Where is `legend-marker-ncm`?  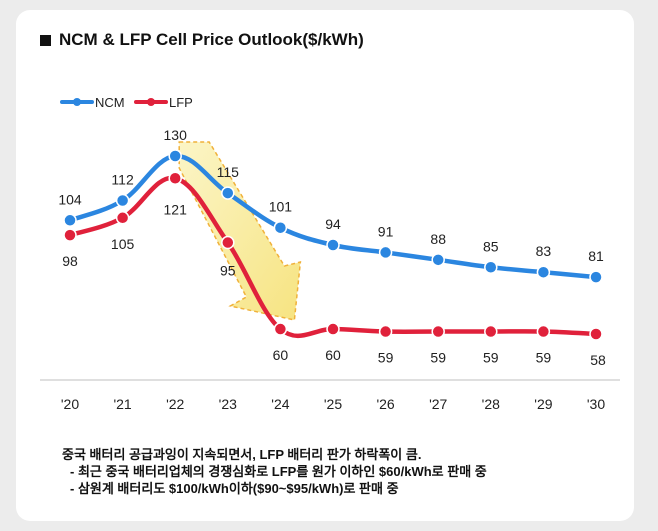
legend-marker-ncm is located at coordinates (77, 102).